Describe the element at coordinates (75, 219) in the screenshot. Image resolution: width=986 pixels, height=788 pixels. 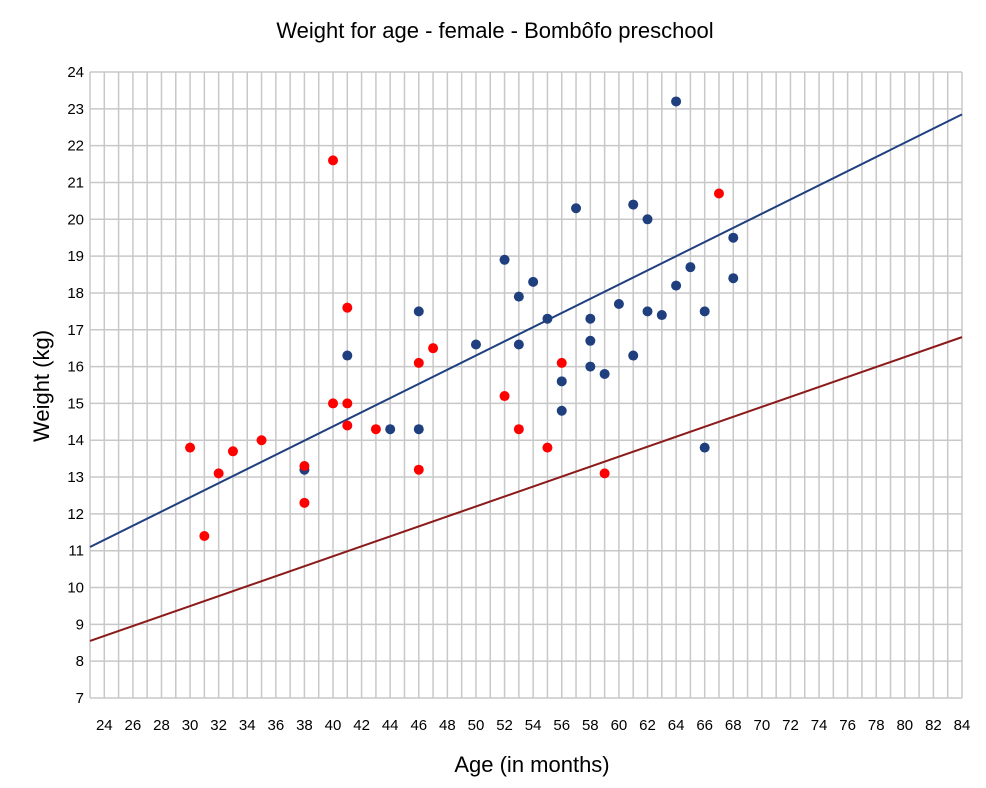
I see `y-tick-label: 20` at that location.